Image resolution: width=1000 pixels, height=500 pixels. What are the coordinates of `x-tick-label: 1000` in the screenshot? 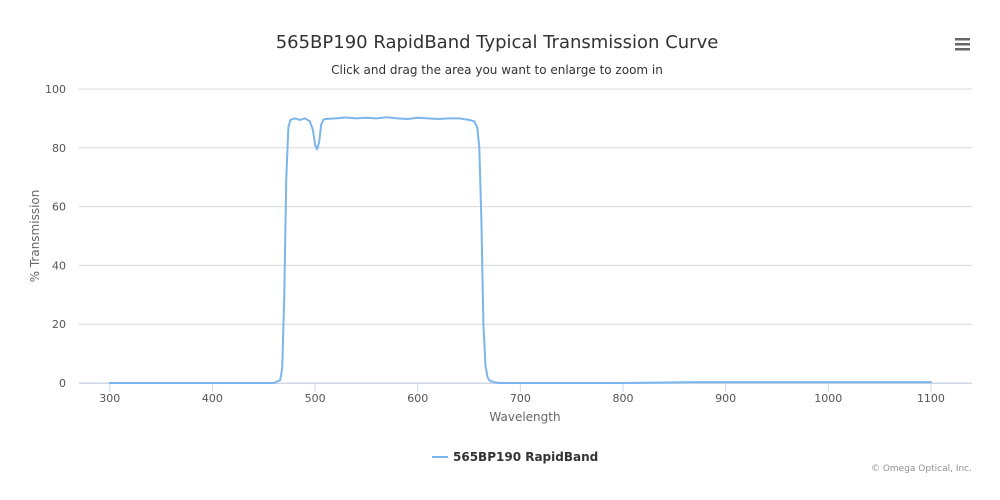 It's located at (828, 398).